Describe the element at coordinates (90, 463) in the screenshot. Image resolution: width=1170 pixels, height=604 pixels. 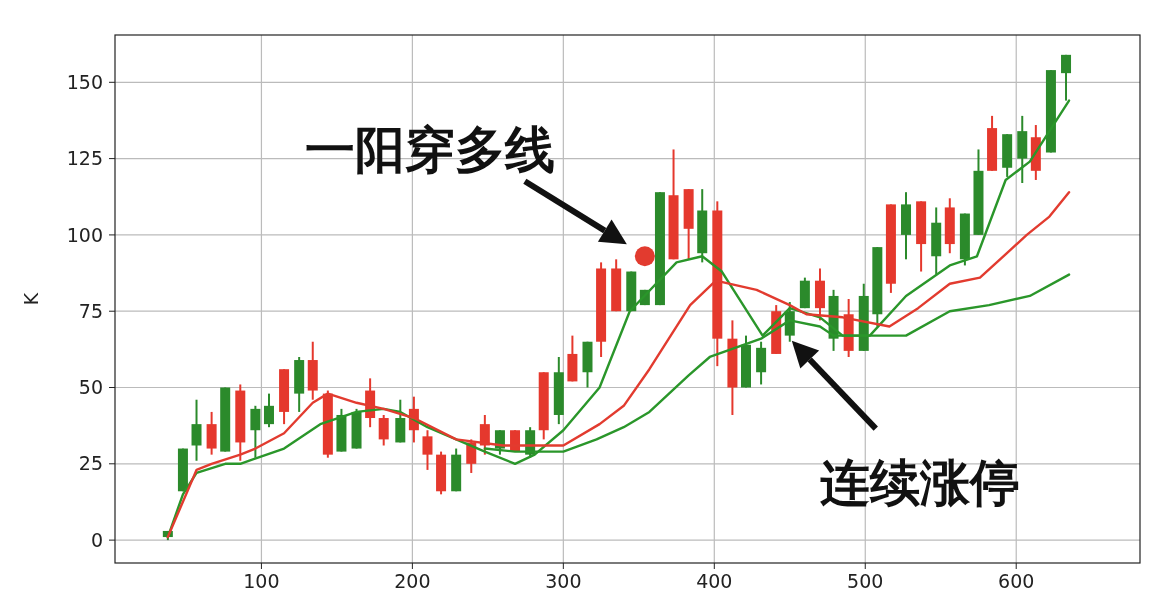
I see `y-tick-label: 25` at that location.